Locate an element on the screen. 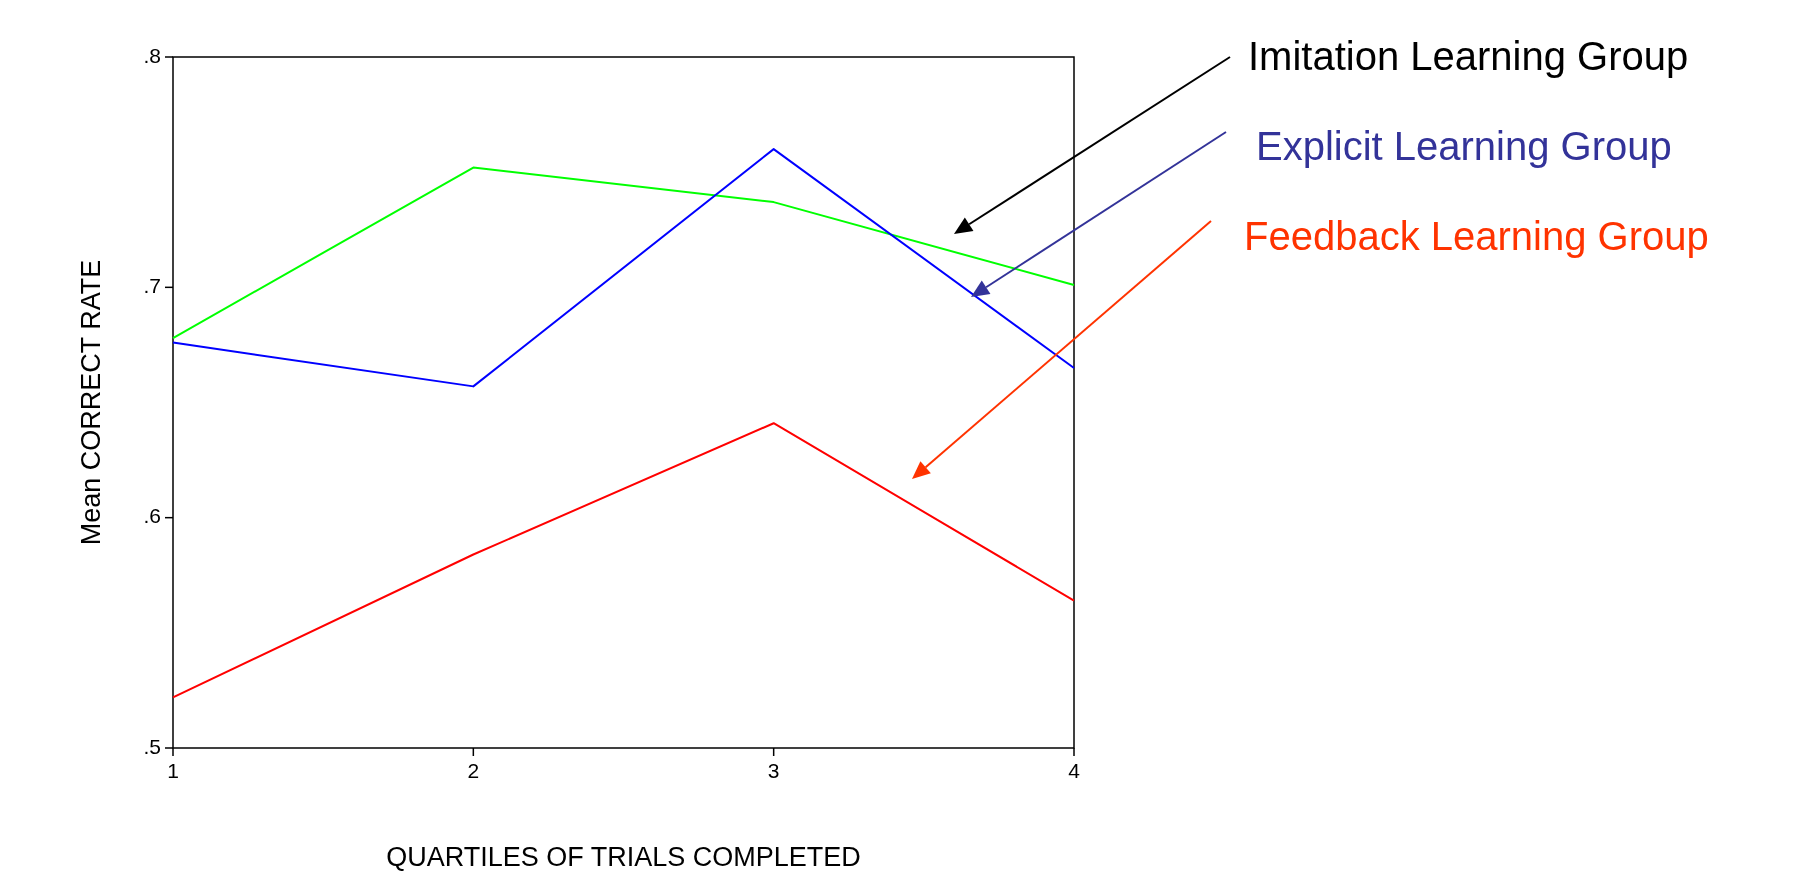 This screenshot has height=883, width=1814. x-tick-label: 2 is located at coordinates (473, 770).